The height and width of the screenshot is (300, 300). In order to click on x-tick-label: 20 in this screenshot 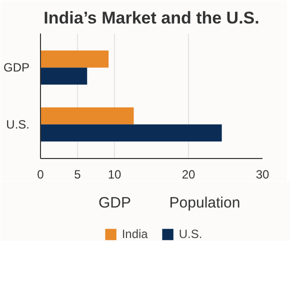, I will do `click(189, 175)`.